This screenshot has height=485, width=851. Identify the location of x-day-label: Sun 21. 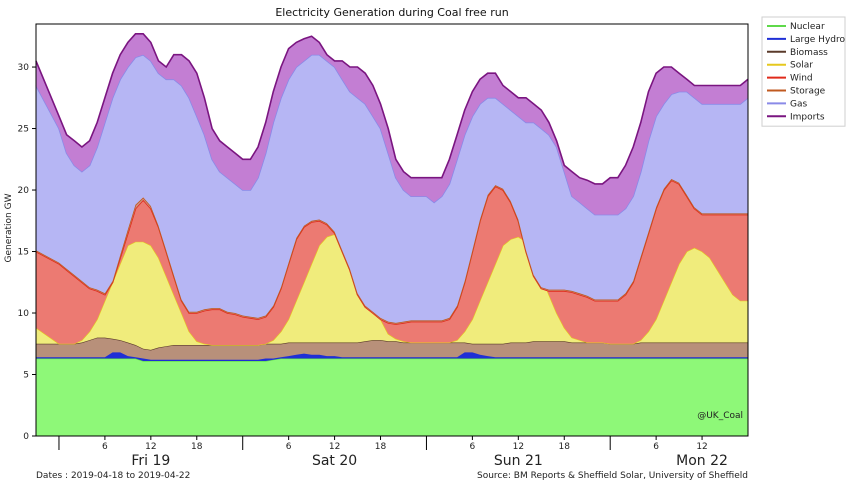
(518, 461).